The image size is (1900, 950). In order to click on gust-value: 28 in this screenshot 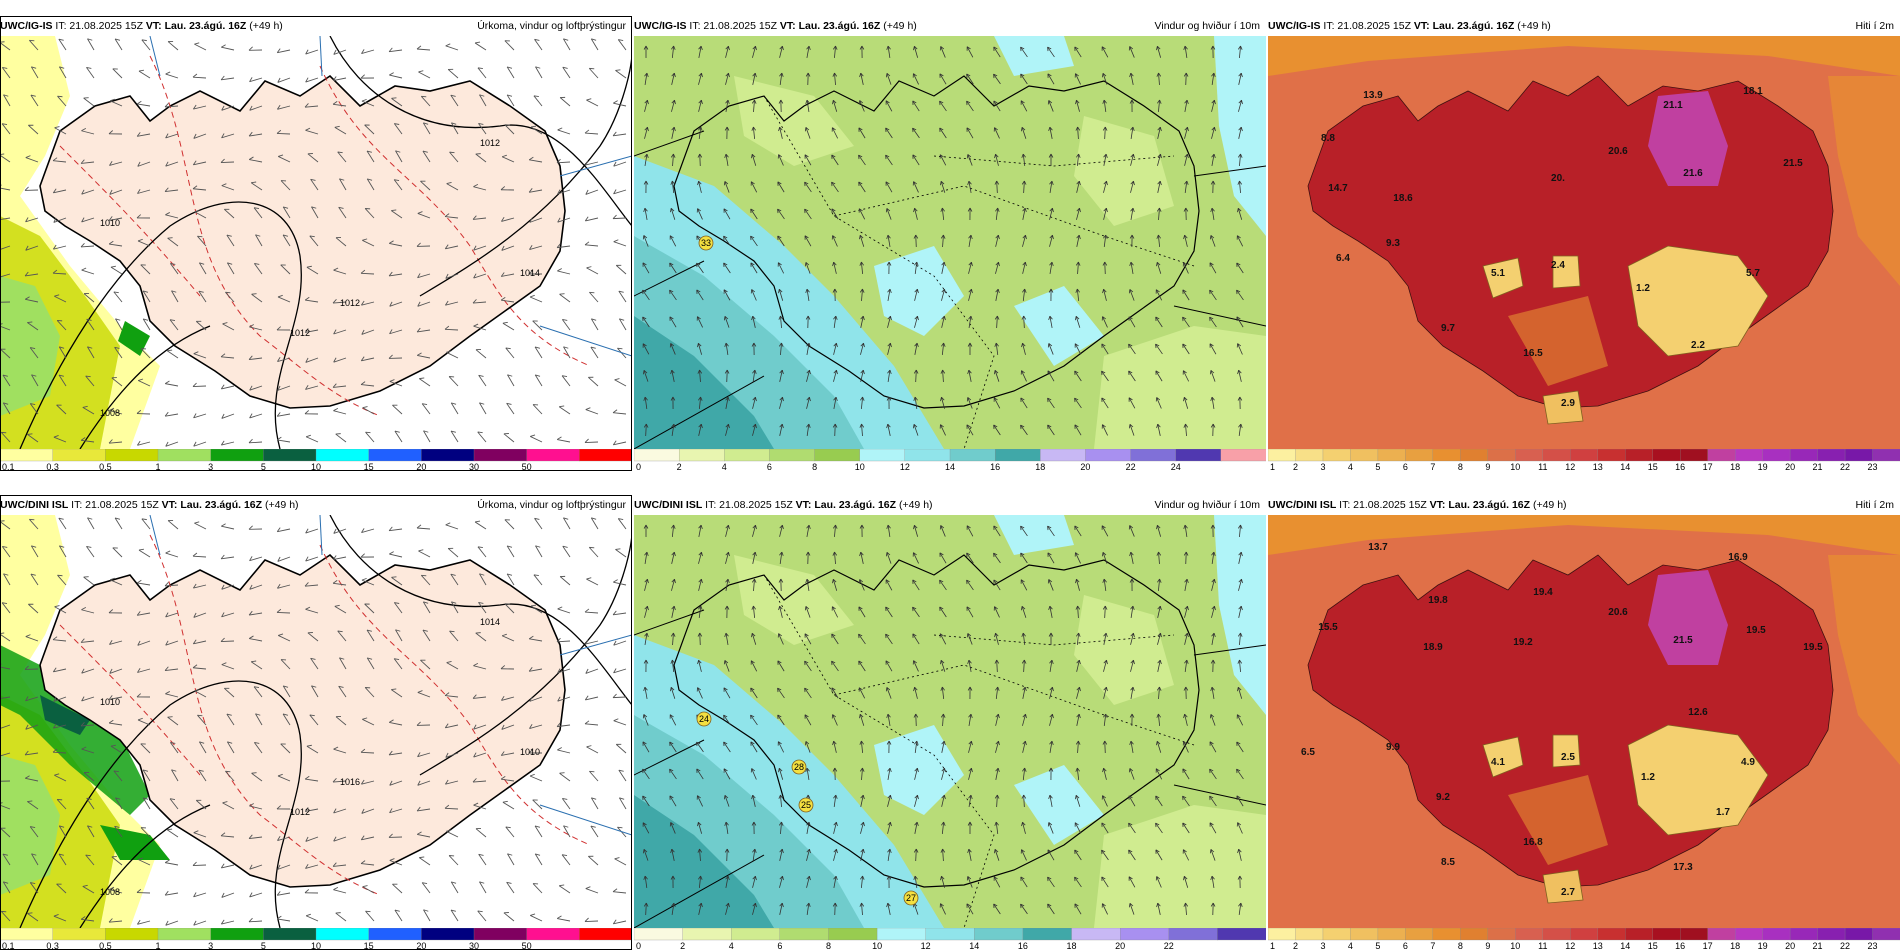, I will do `click(799, 767)`.